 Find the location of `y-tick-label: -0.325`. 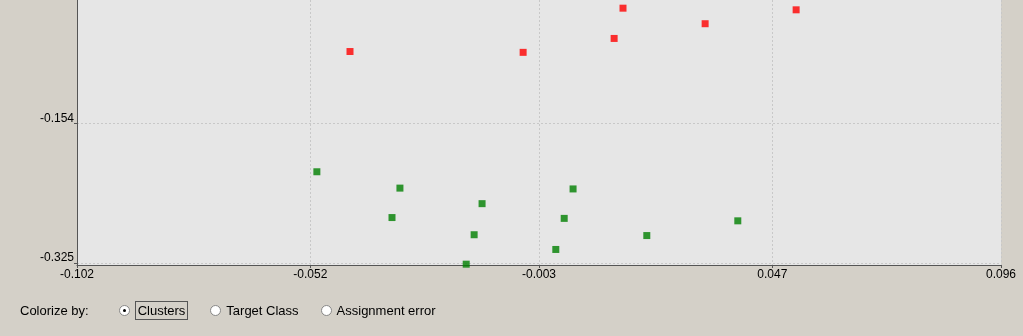

y-tick-label: -0.325 is located at coordinates (57, 257).